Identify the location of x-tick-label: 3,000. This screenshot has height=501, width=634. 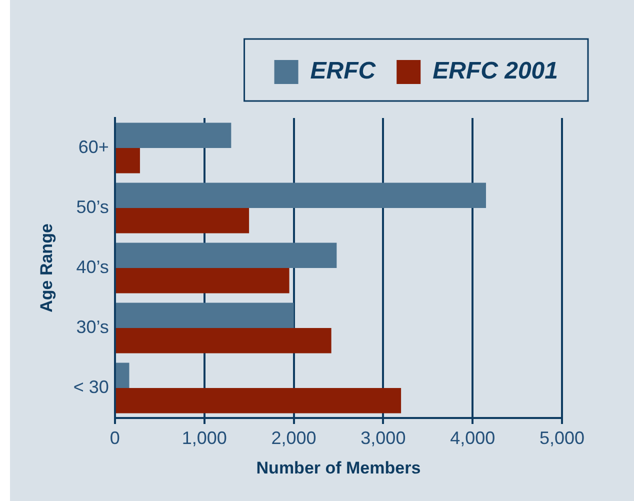
(383, 438).